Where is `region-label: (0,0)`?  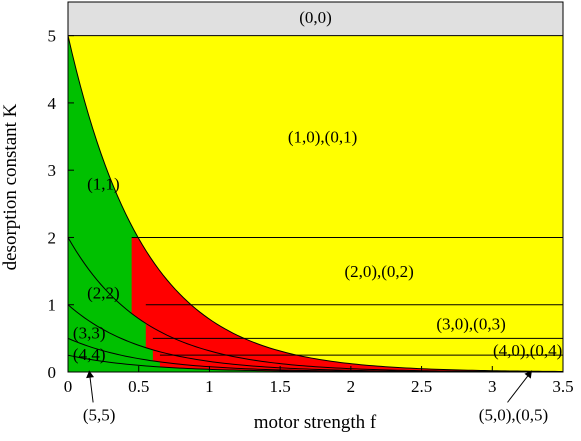
region-label: (0,0) is located at coordinates (315, 17).